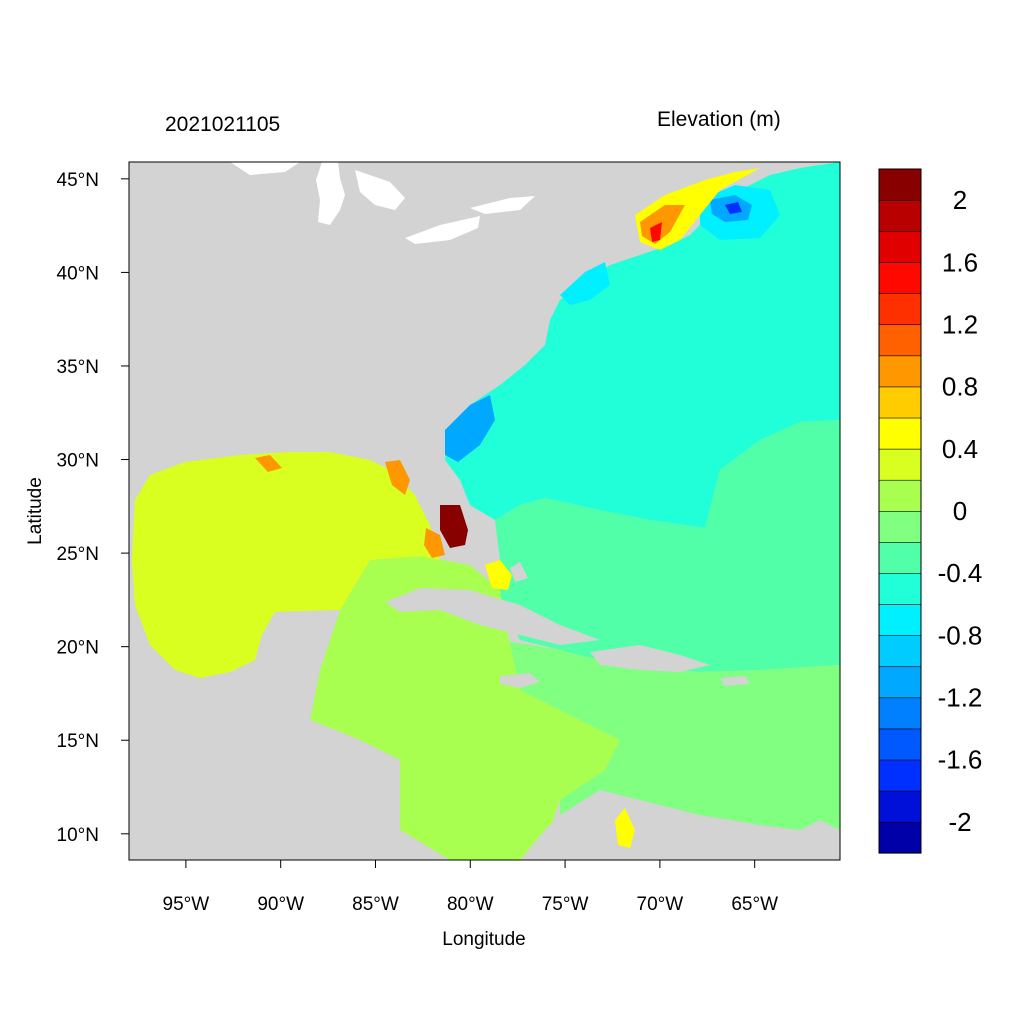 The image size is (1024, 1024). Describe the element at coordinates (78, 648) in the screenshot. I see `y-tick-label: 20°N` at that location.